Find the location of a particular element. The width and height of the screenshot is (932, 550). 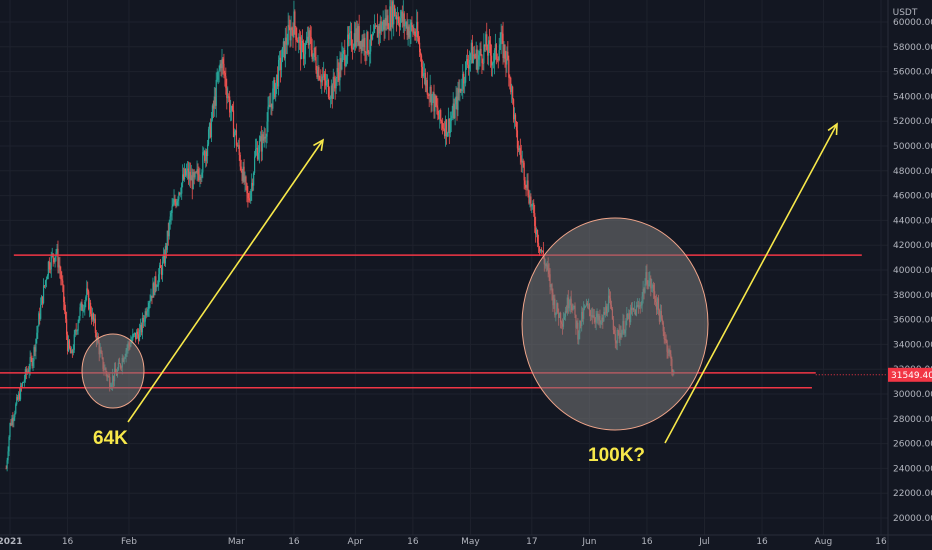

arrow-head is located at coordinates (319, 144).